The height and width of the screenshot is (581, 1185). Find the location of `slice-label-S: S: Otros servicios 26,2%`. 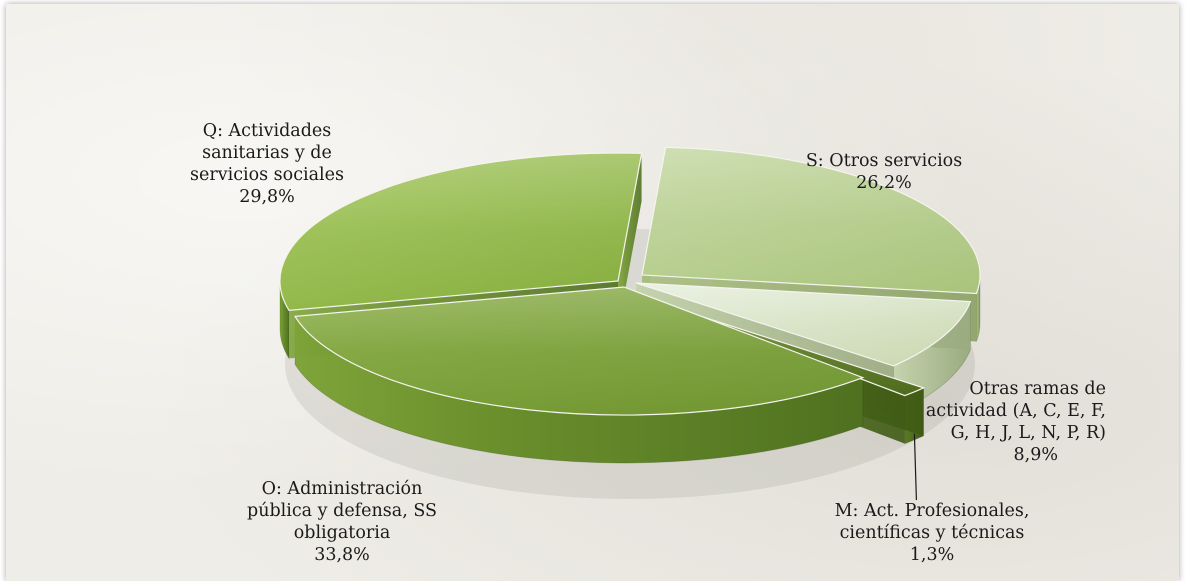

slice-label-S: S: Otros servicios 26,2% is located at coordinates (884, 172).